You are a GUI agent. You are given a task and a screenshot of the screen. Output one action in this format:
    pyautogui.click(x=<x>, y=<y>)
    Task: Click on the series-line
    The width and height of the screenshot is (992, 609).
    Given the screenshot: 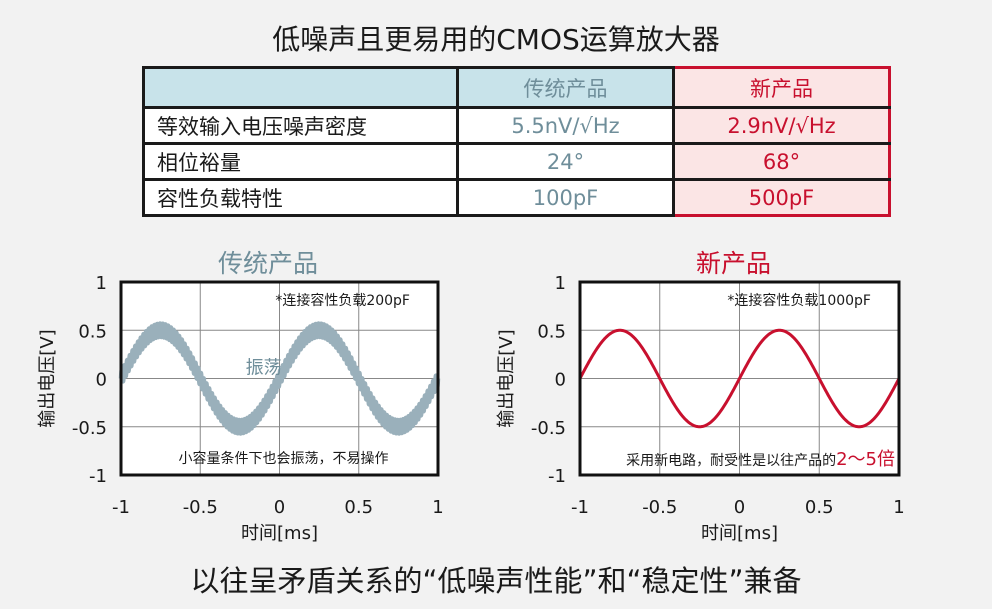 What is the action you would take?
    pyautogui.click(x=739, y=378)
    